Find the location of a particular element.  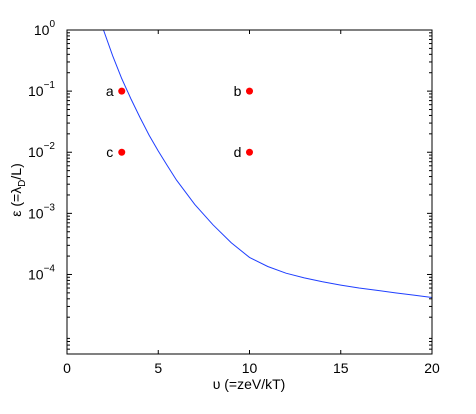

x-tick-label-10: 10 is located at coordinates (250, 368).